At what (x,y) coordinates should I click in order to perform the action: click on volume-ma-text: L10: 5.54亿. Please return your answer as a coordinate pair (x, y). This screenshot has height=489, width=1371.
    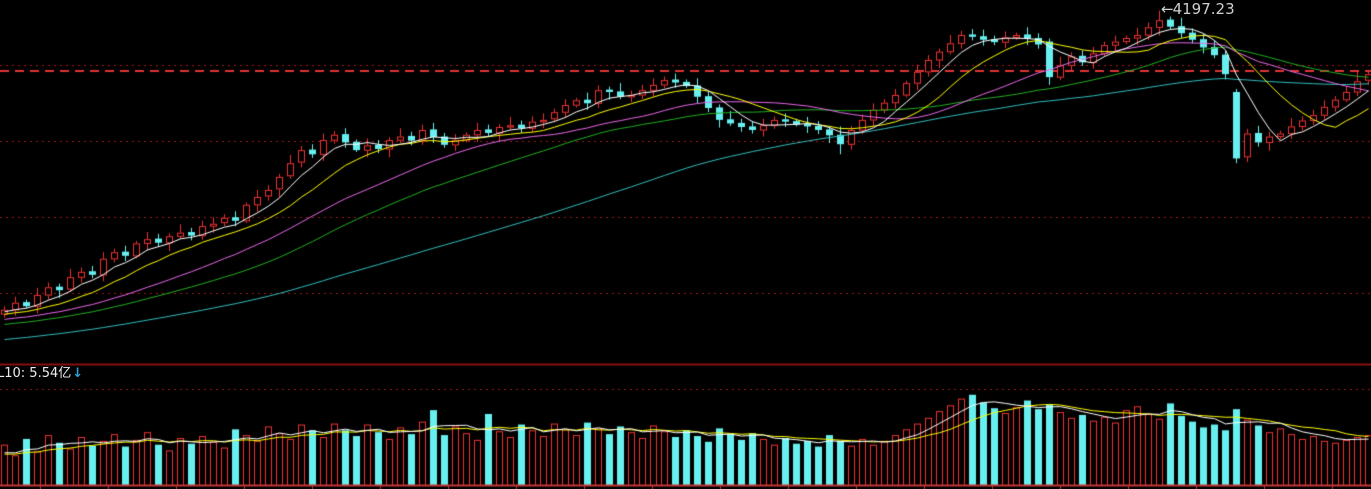
    Looking at the image, I should click on (36, 373).